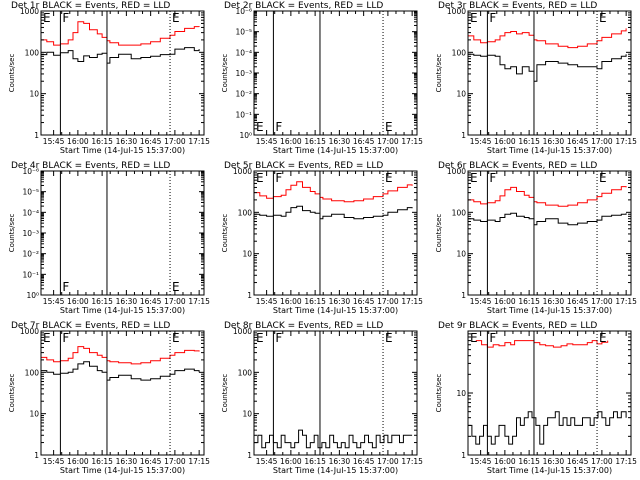  Describe the element at coordinates (30, 171) in the screenshot. I see `y-tick-label: 10⁻⁶` at that location.